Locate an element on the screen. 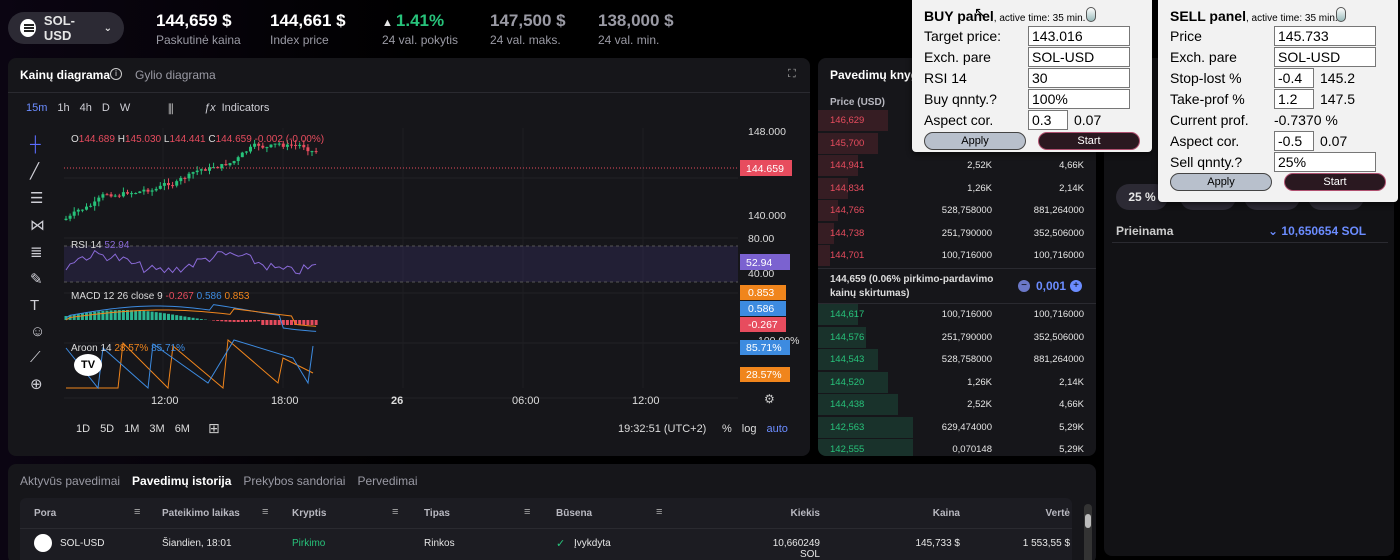  range-3M: 3M is located at coordinates (157, 429).